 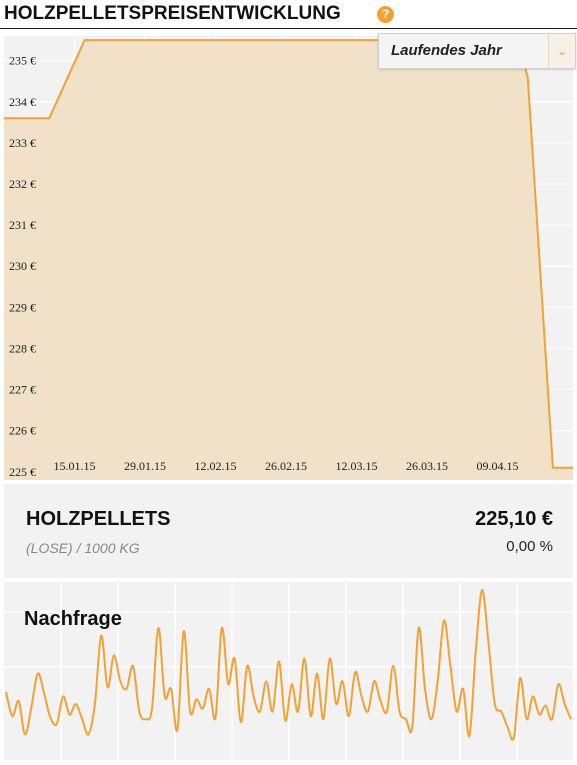 I want to click on chevron-down-icon: ⌄, so click(x=561, y=51).